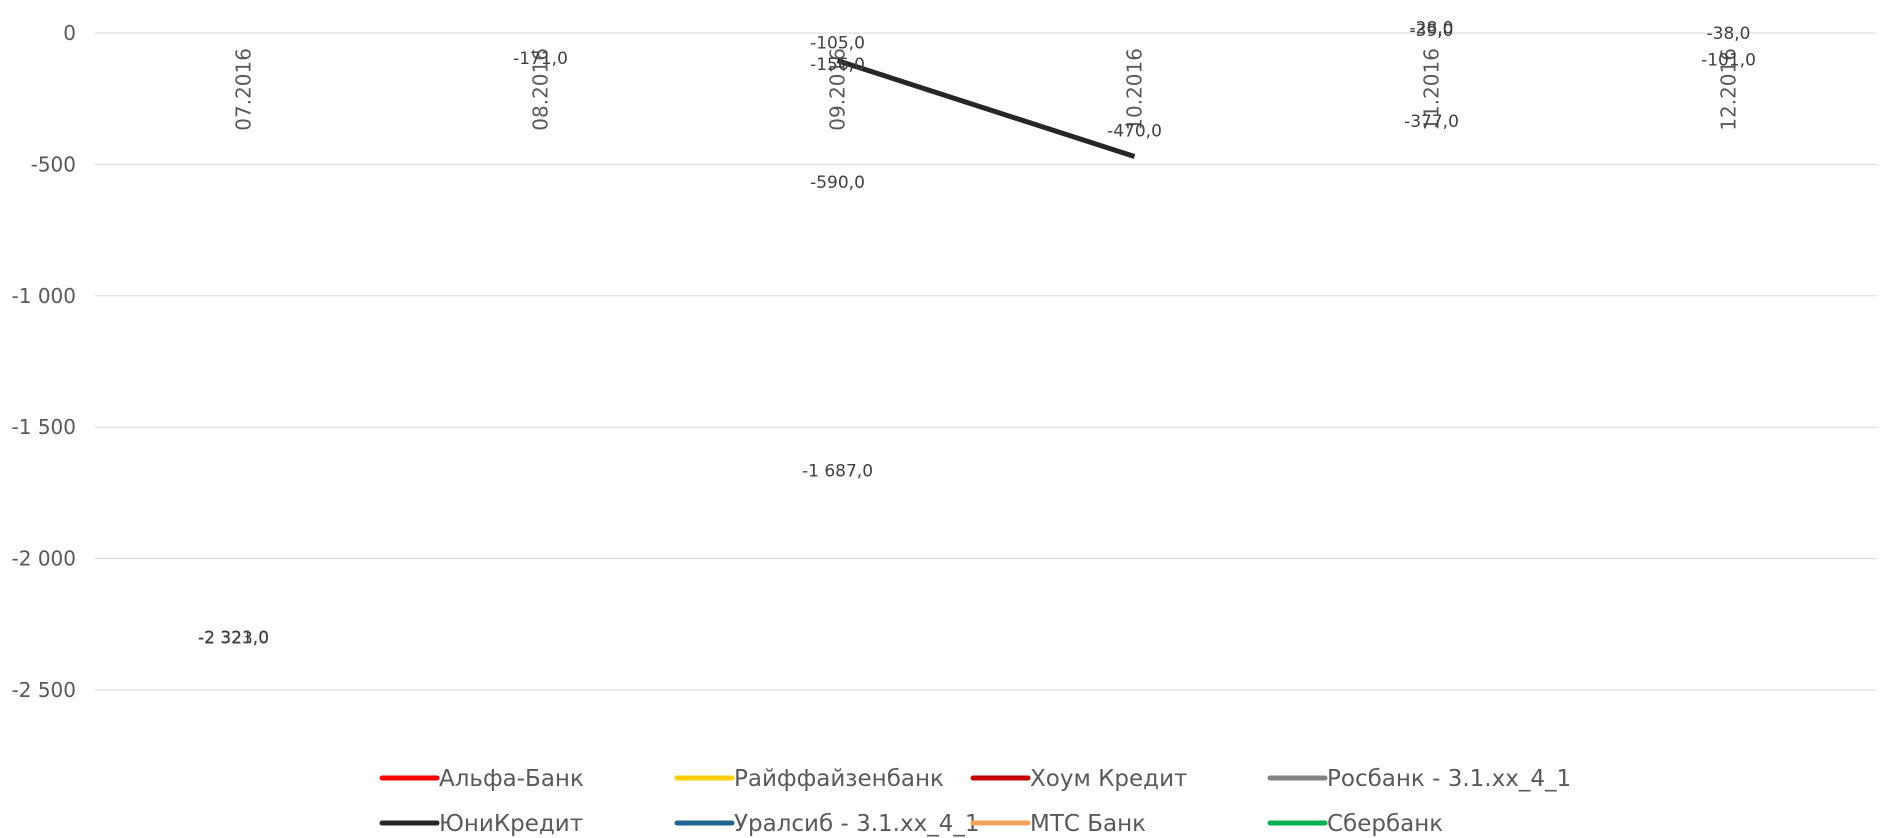 The image size is (1883, 838). Describe the element at coordinates (1432, 89) in the screenshot. I see `x-tick-label: 11.2016` at that location.